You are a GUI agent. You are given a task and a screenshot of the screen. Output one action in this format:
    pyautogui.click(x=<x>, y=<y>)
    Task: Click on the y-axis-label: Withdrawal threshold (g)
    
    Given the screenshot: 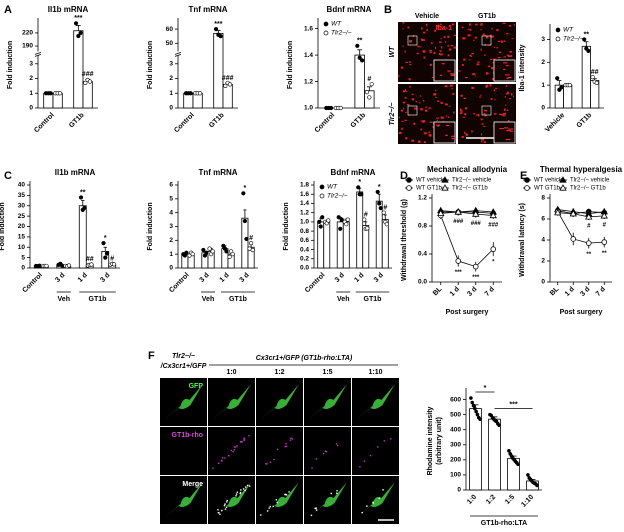 What is the action you would take?
    pyautogui.click(x=404, y=240)
    